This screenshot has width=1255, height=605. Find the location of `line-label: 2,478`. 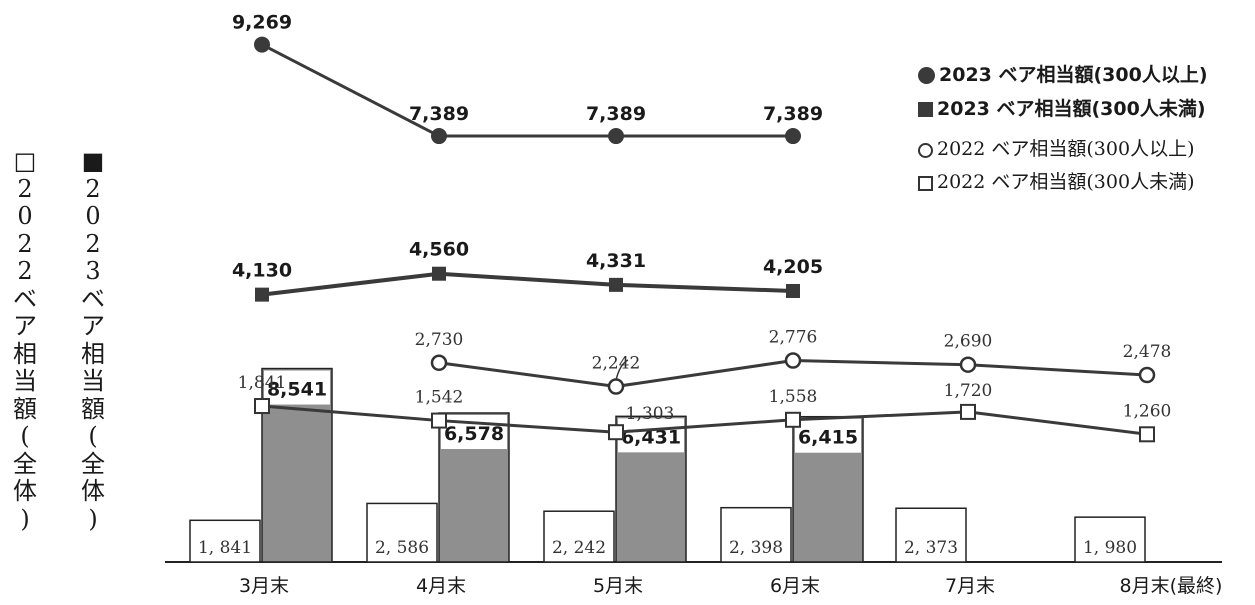

line-label: 2,478 is located at coordinates (1147, 352).